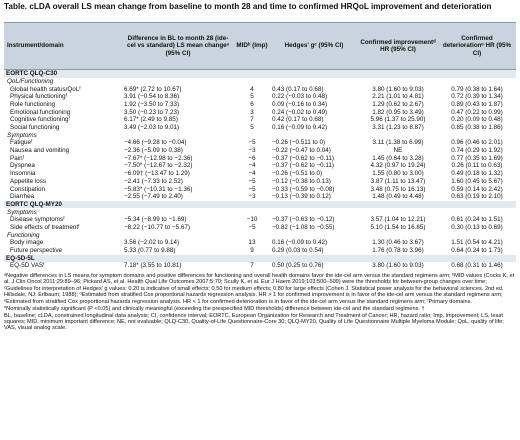 This screenshot has width=520, height=440. What do you see at coordinates (477, 266) in the screenshot?
I see `deterioration-cell: 0.68 (0.31 to 1.46)` at bounding box center [477, 266].